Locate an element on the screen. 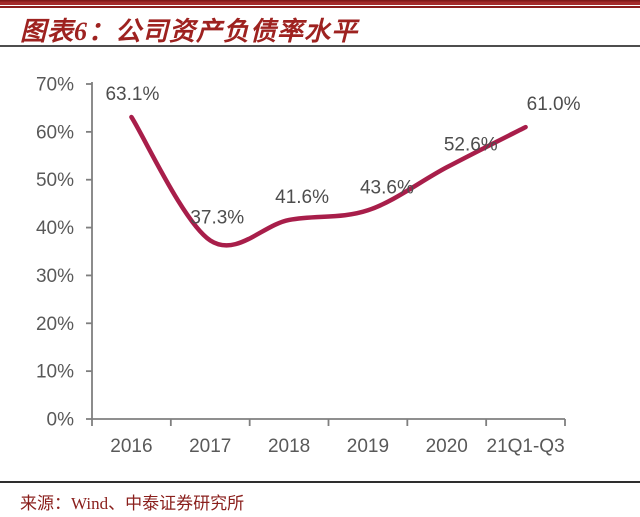 This screenshot has height=517, width=640. x-tick-label: 2016 is located at coordinates (131, 446).